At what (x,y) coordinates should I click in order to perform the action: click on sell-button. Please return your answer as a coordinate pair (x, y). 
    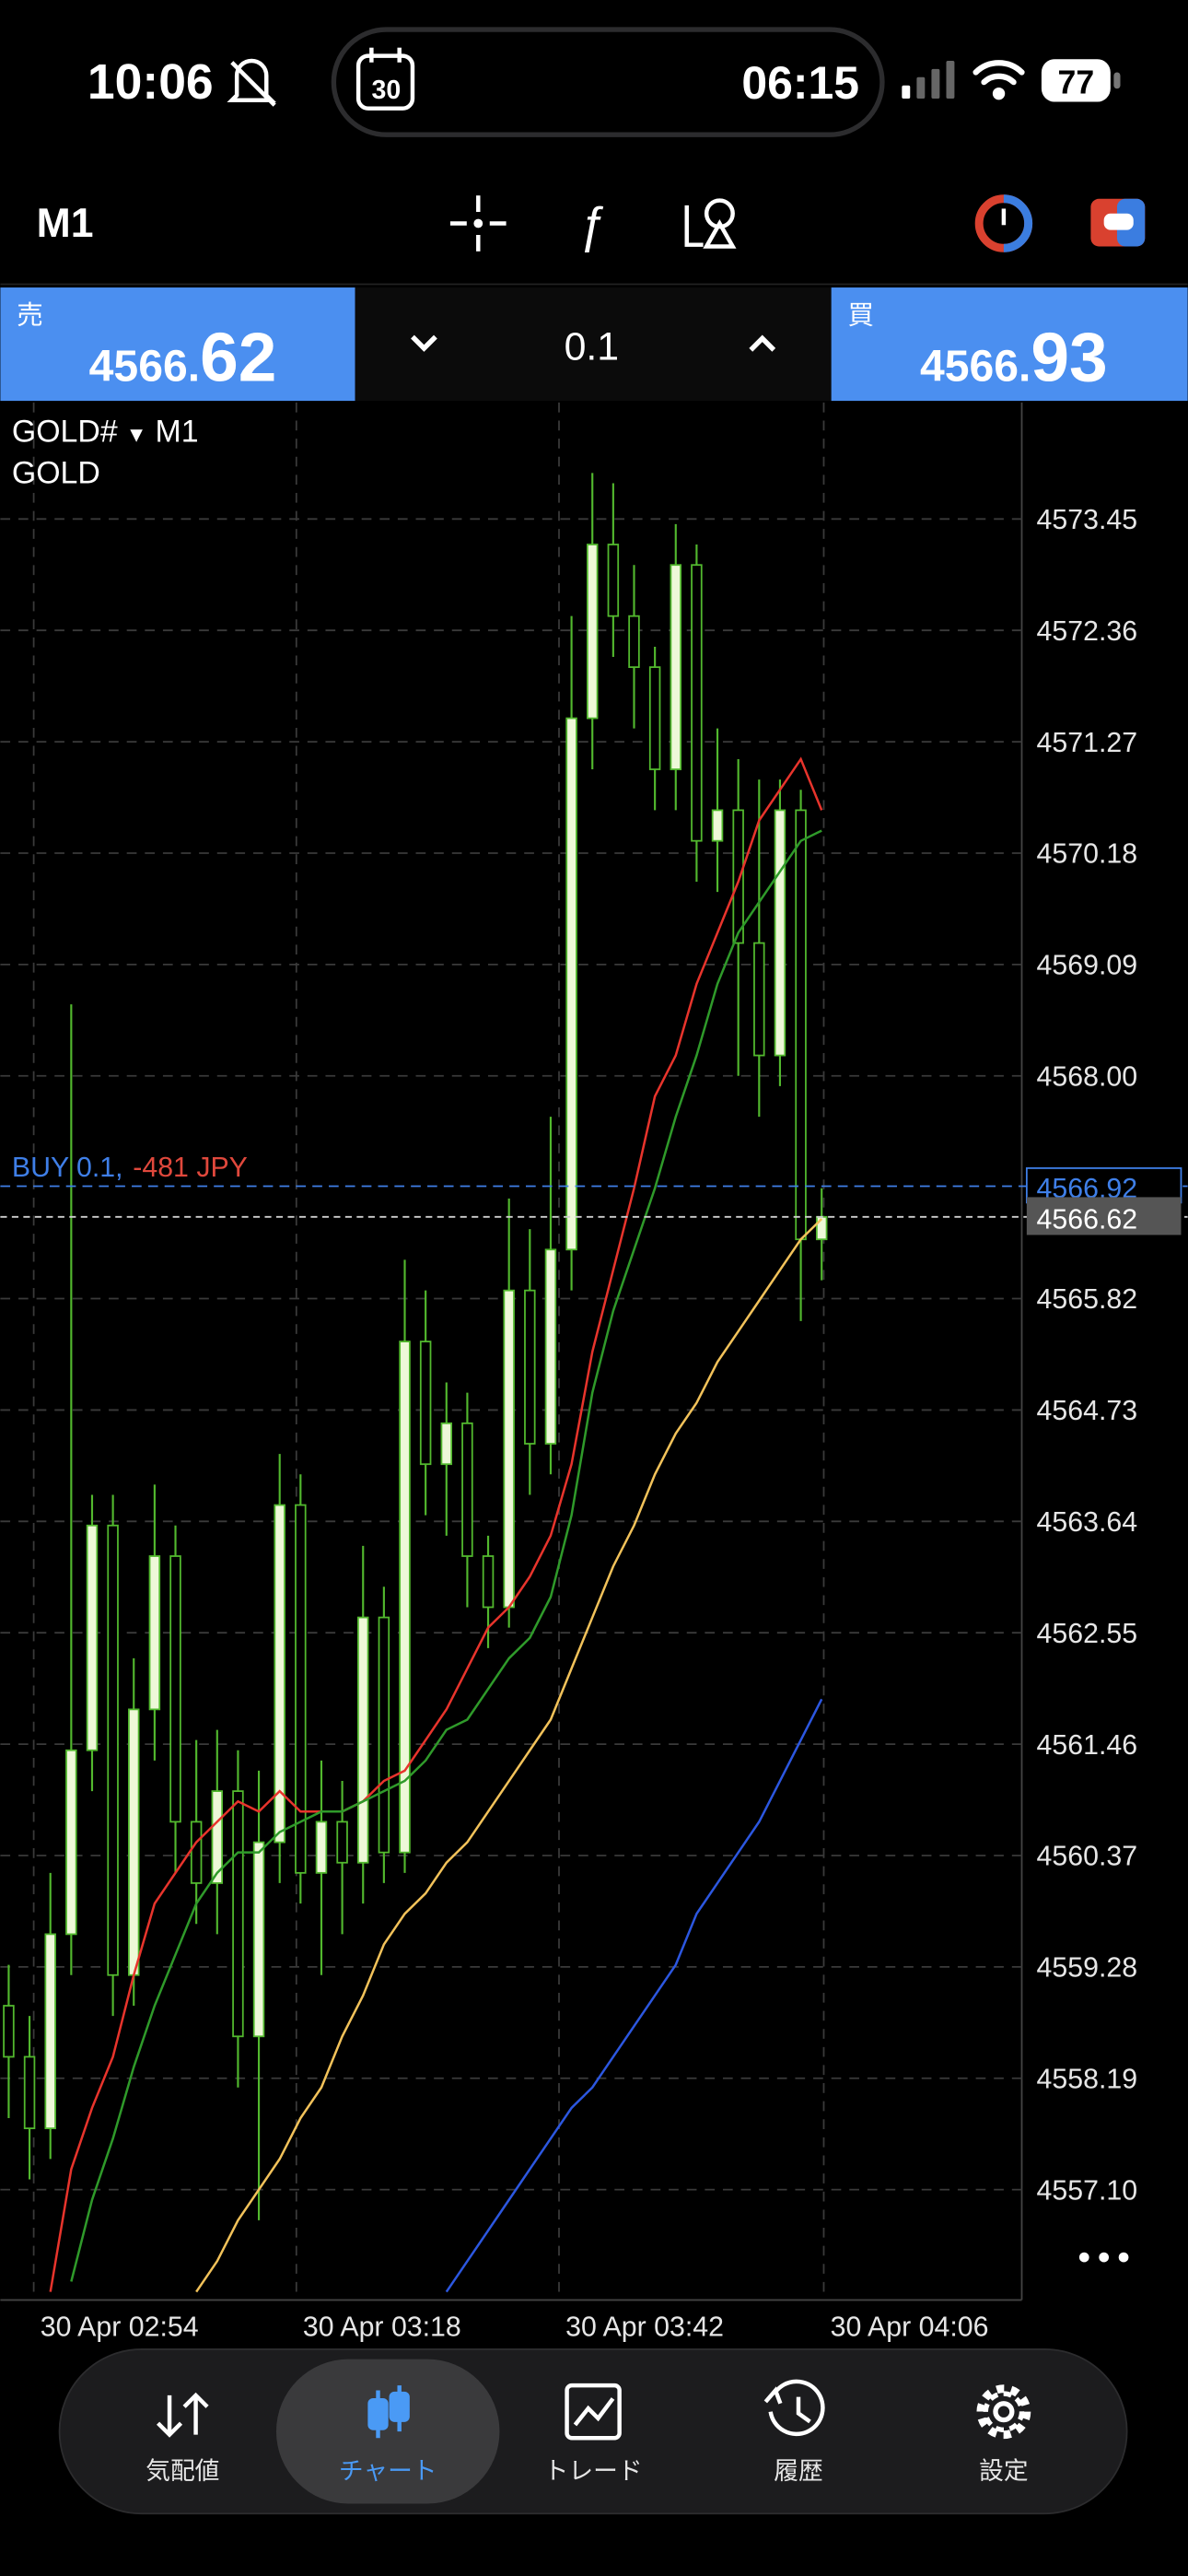
    Looking at the image, I should click on (177, 344).